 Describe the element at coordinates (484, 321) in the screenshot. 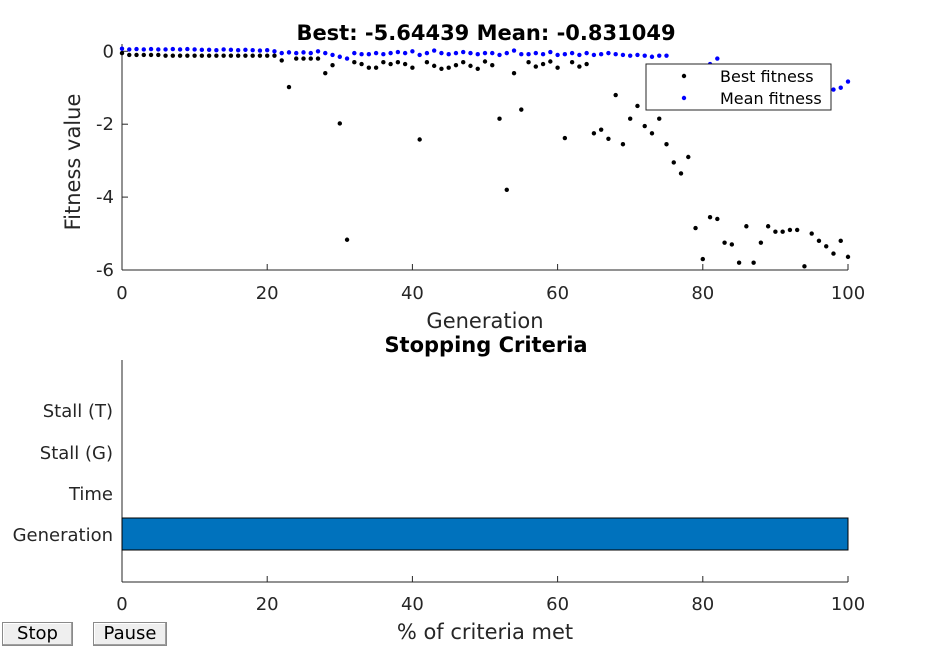

I see `fitness-x-axis-label: Generation` at that location.